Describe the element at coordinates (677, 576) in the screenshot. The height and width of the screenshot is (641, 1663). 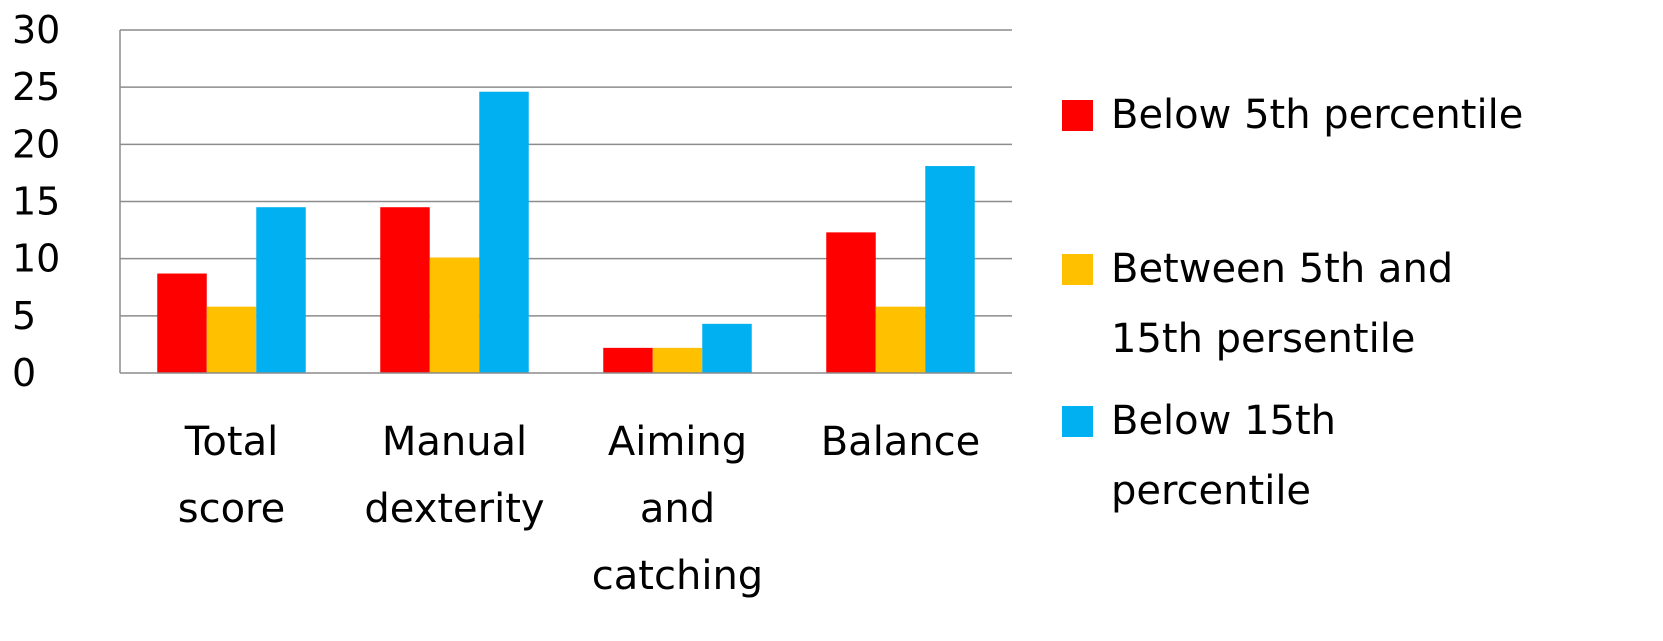
I see `x-category-label: catching` at that location.